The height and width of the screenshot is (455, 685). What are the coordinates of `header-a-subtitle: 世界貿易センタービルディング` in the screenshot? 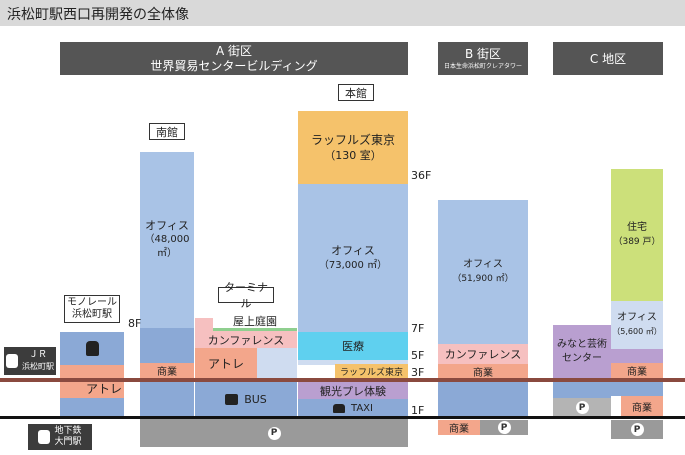 It's located at (234, 65).